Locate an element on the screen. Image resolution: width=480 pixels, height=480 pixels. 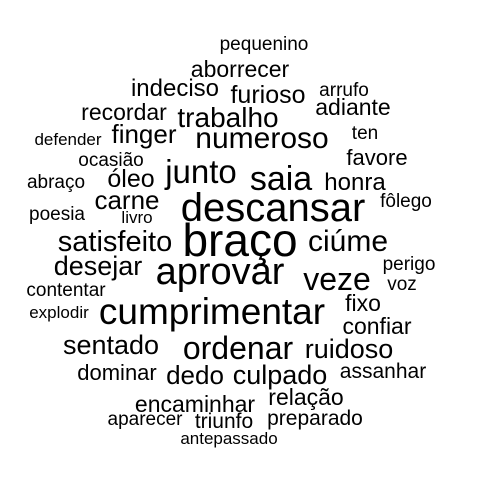
word-antepassado: antepassado is located at coordinates (229, 438).